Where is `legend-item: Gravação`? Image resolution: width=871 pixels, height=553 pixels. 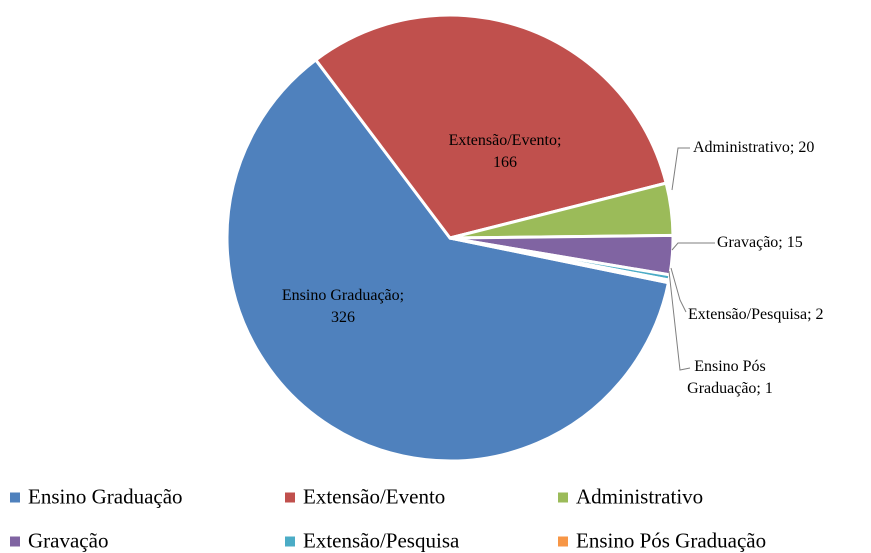 legend-item: Gravação is located at coordinates (59, 541).